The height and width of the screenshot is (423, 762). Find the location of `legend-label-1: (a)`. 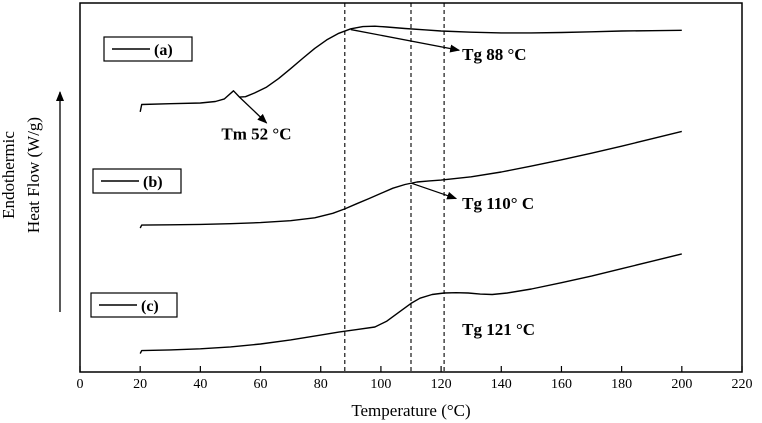

legend-label-1: (a) is located at coordinates (163, 50).